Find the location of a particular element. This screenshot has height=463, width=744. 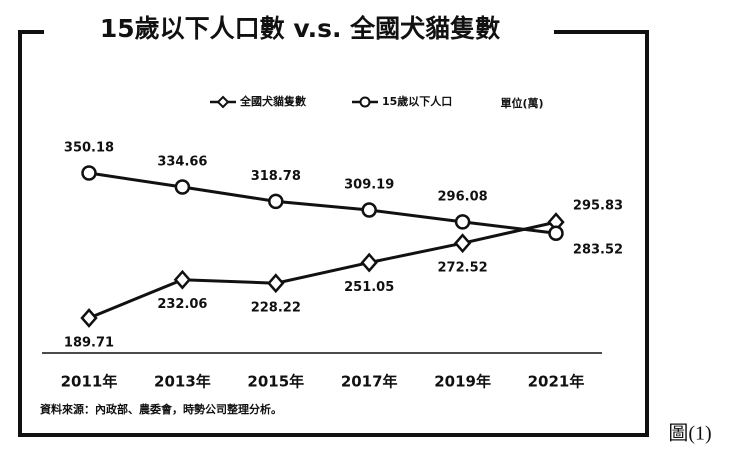

data-label: 309.19 is located at coordinates (369, 185).